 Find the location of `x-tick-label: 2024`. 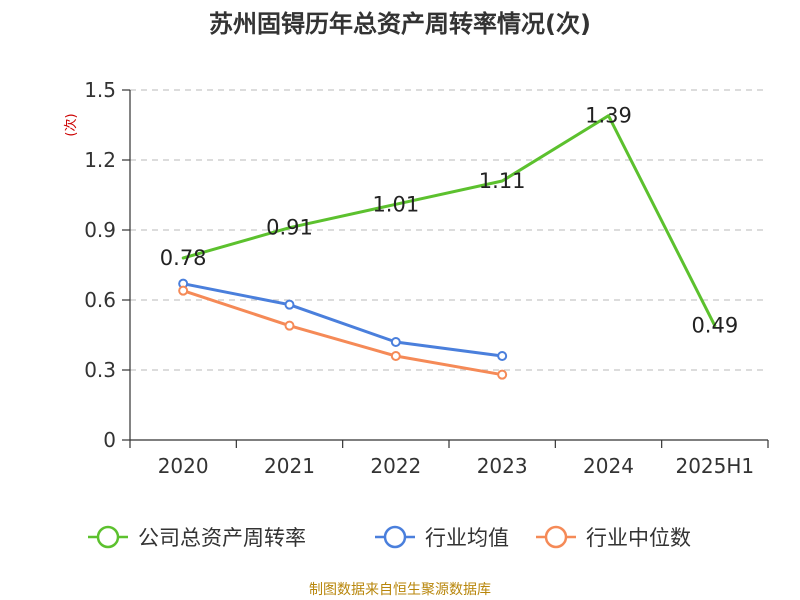

x-tick-label: 2024 is located at coordinates (608, 466).